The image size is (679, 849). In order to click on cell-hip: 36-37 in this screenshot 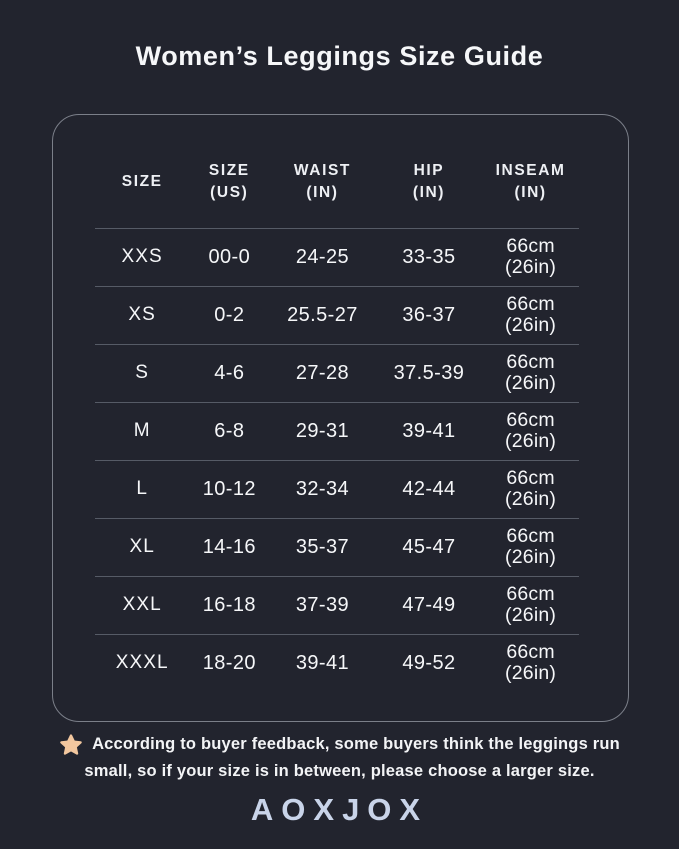, I will do `click(429, 314)`.